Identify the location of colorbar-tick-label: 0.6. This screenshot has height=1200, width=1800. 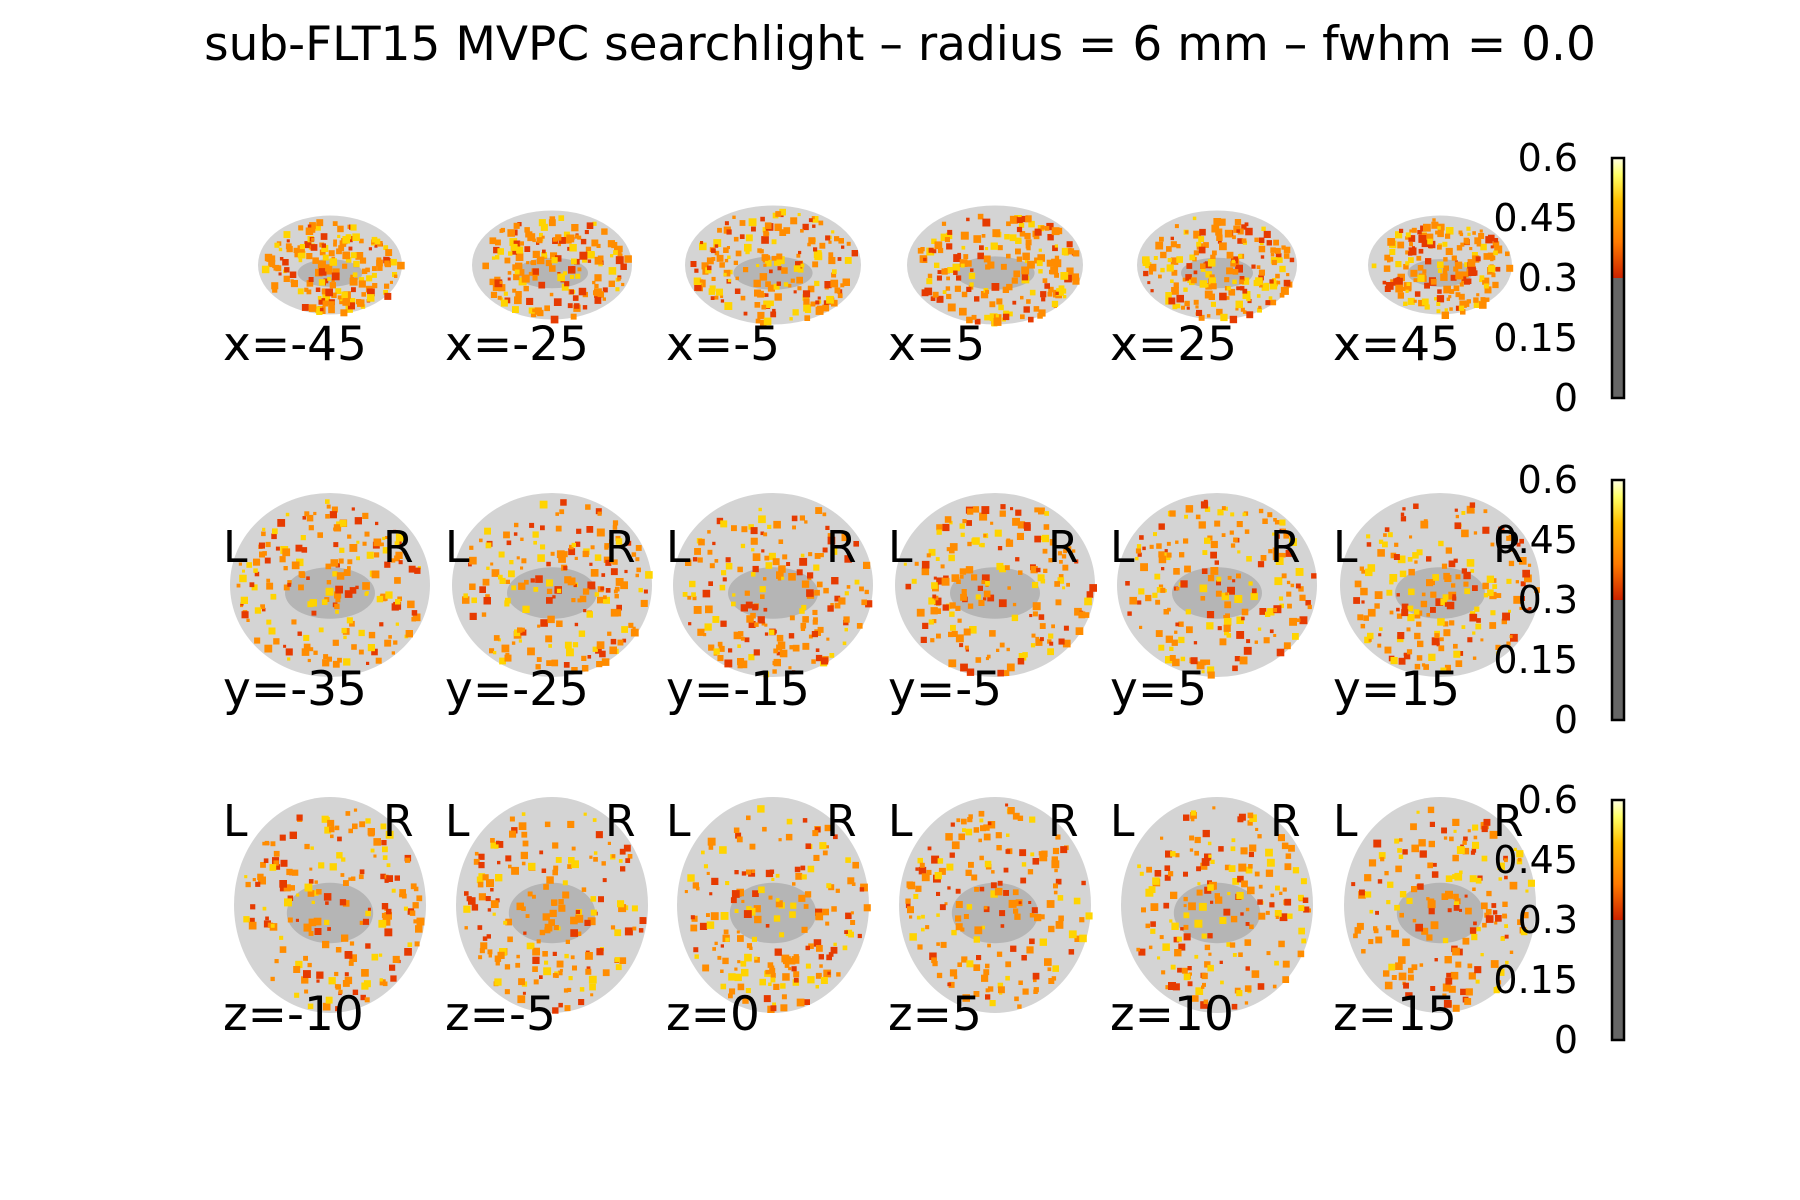
(1548, 800).